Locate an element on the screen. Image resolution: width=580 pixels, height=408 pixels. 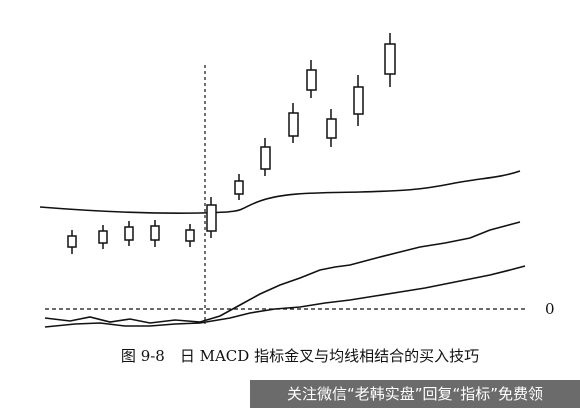
watermark-bg is located at coordinates (415, 394).